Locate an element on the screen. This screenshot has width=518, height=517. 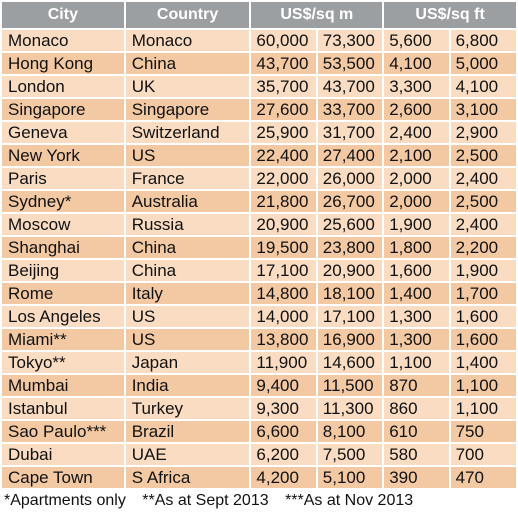
country-cell: Turkey is located at coordinates (188, 409).